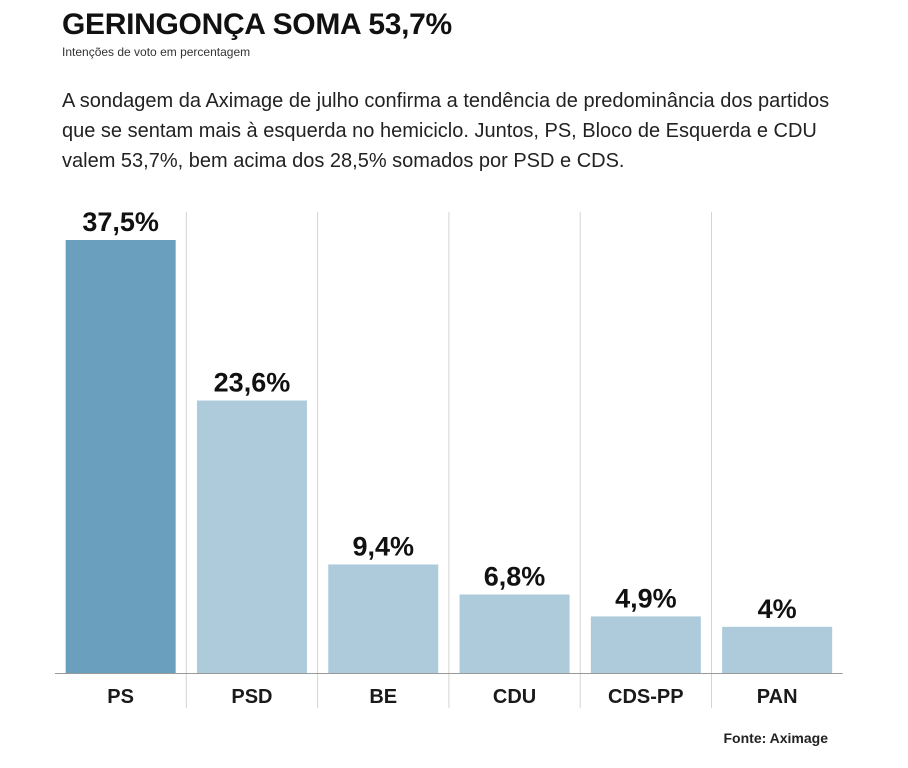 This screenshot has height=768, width=908. What do you see at coordinates (514, 697) in the screenshot?
I see `category-label-cdu: CDU` at bounding box center [514, 697].